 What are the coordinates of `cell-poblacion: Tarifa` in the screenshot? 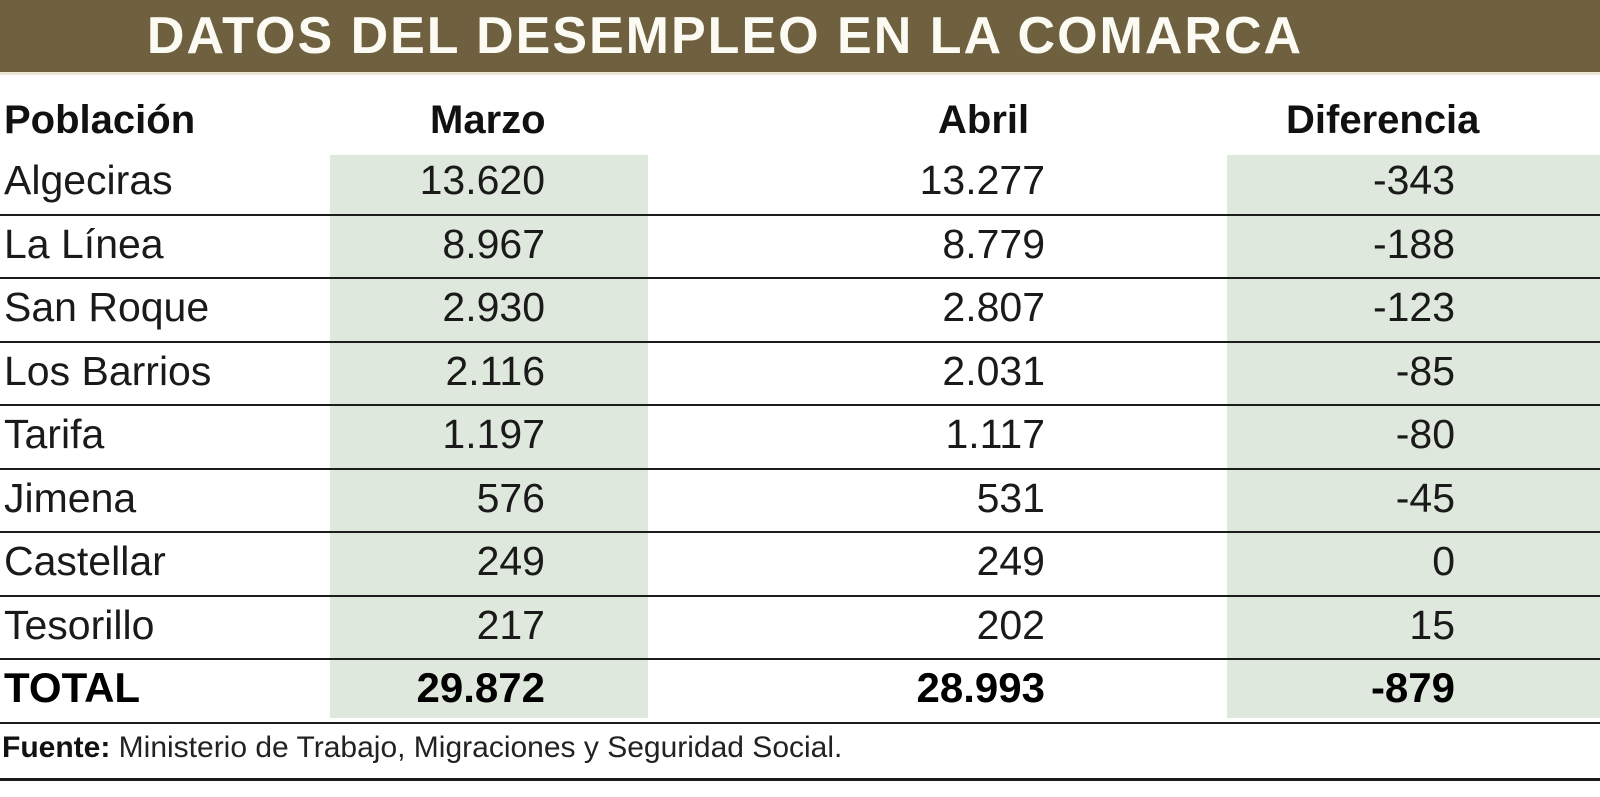 It's located at (54, 434).